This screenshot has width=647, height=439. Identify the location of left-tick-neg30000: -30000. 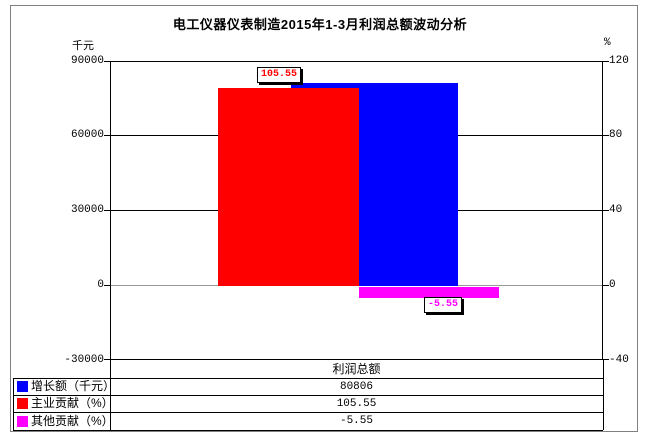
(84, 360).